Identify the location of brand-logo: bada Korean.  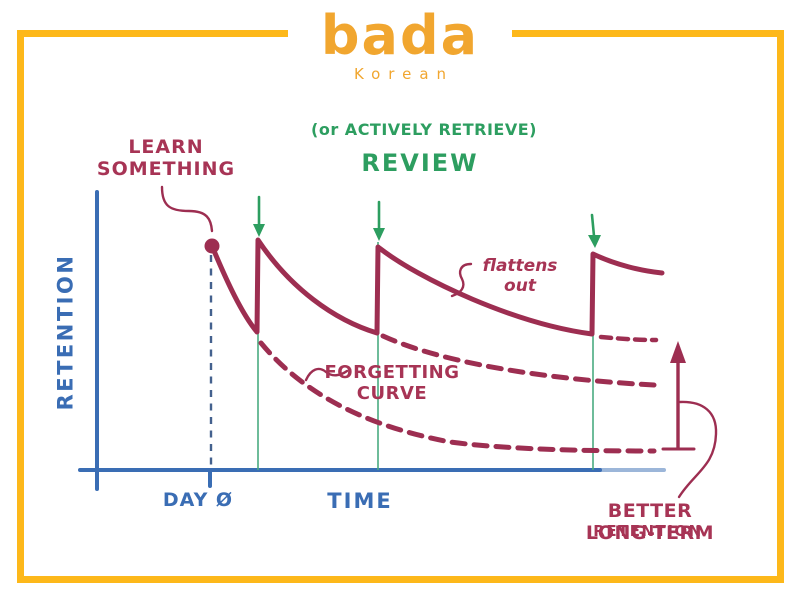
(400, 52).